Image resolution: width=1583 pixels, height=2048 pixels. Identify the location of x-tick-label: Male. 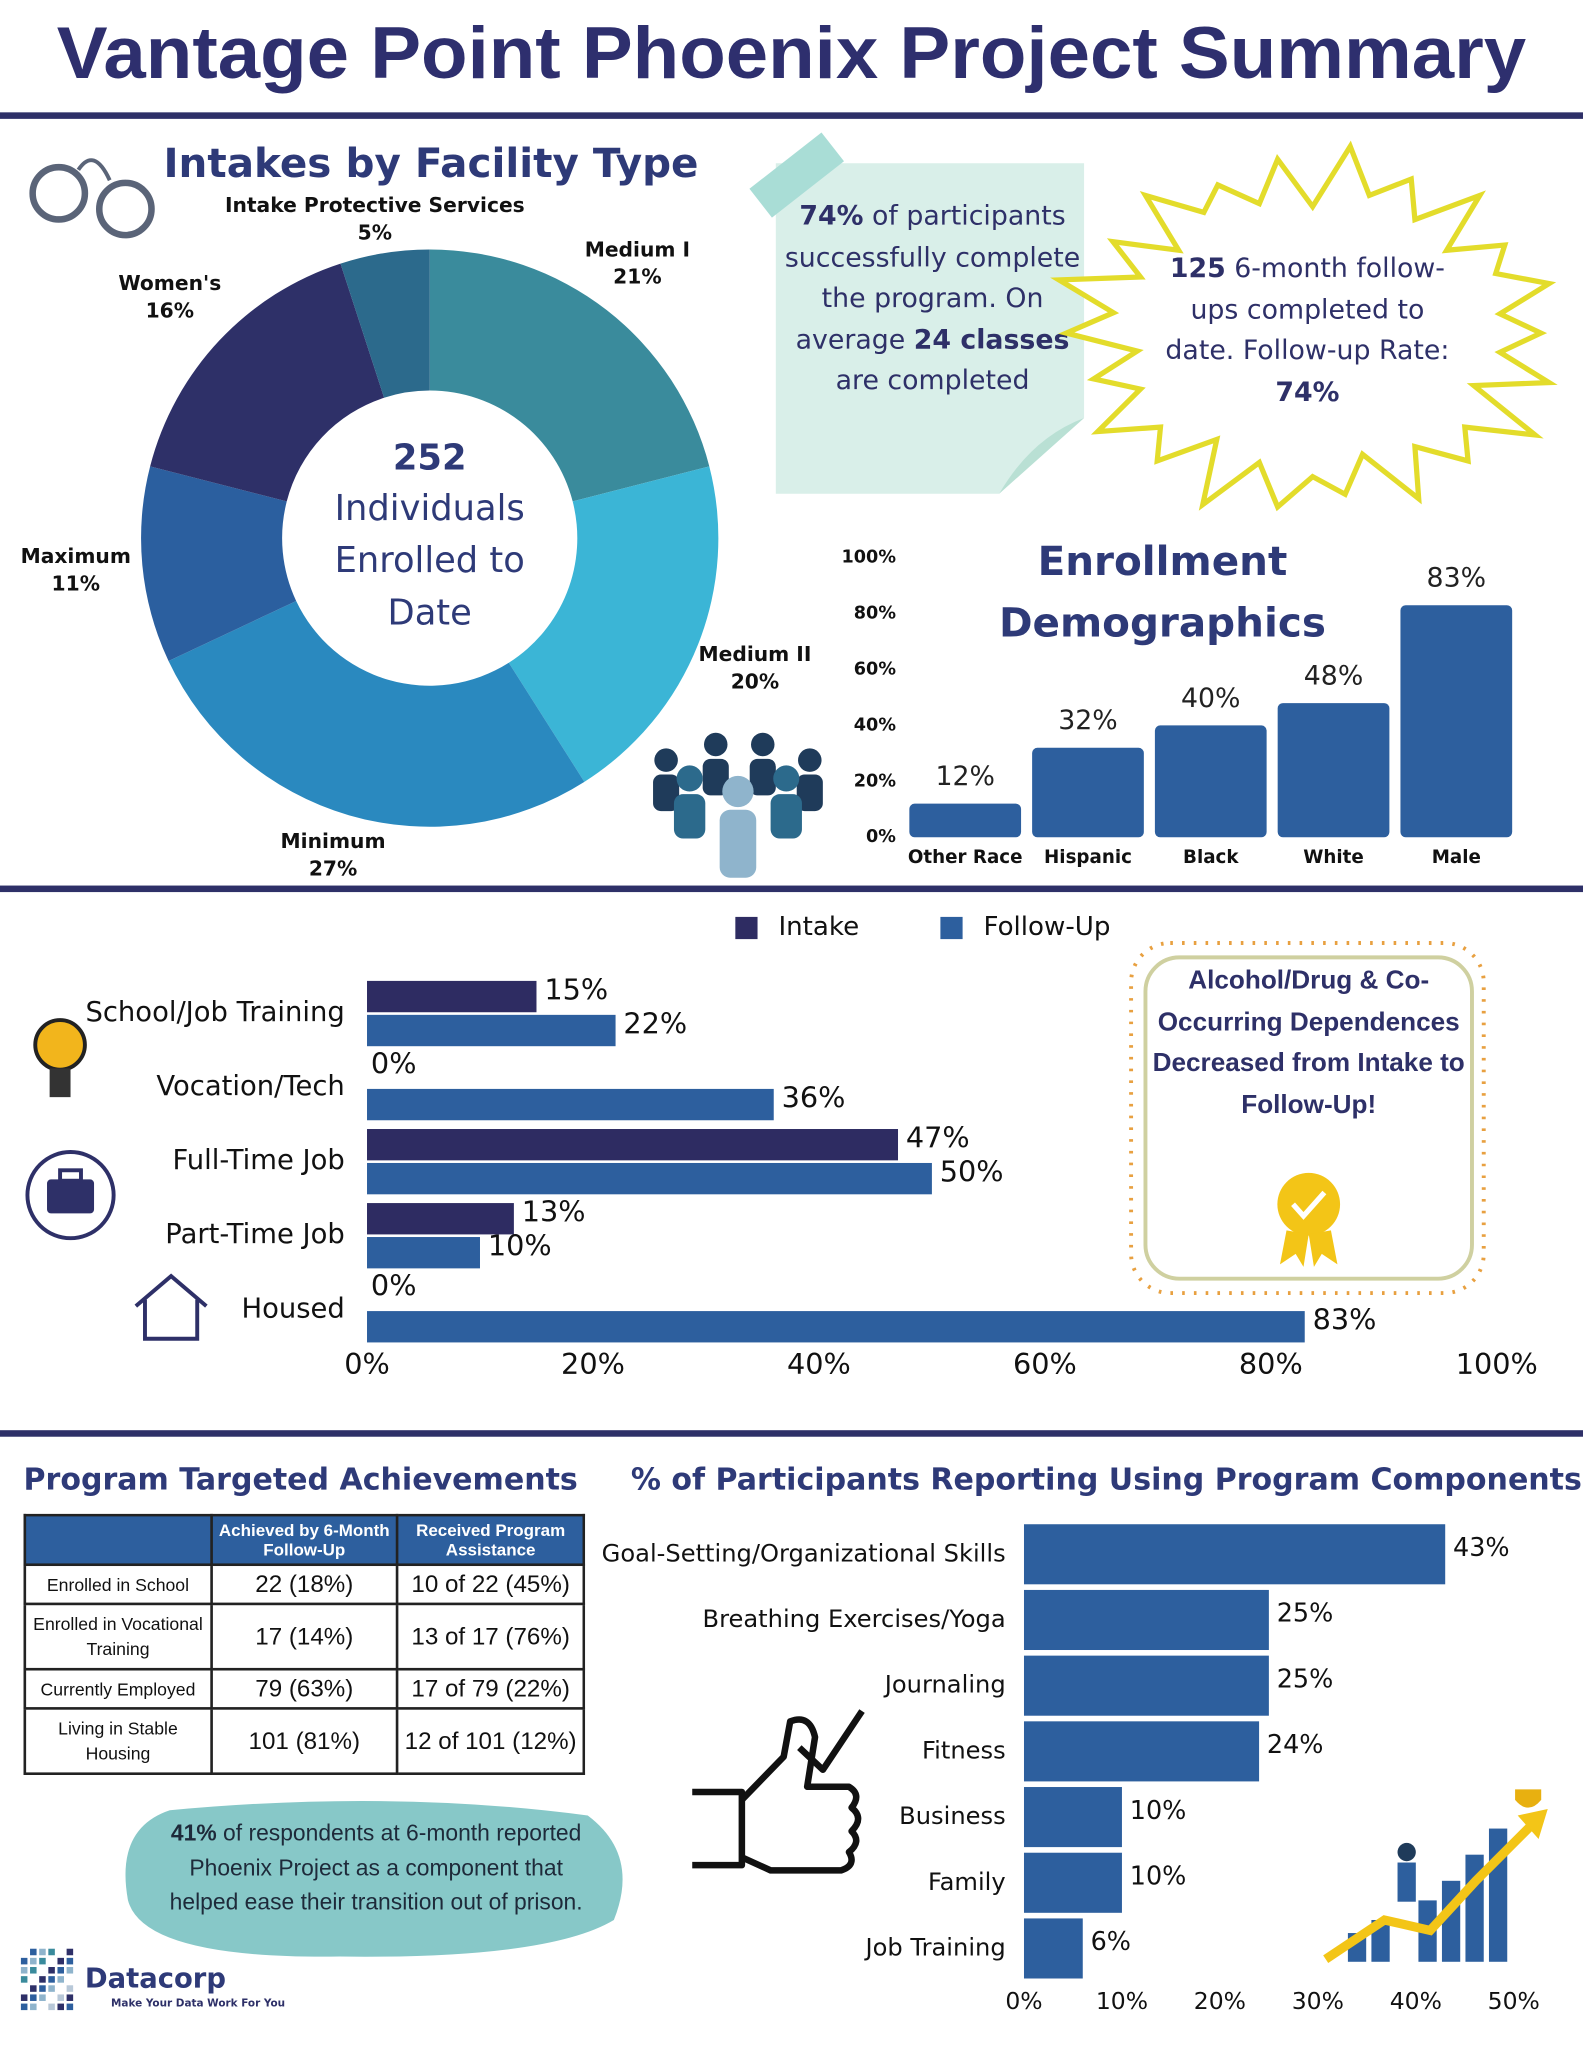
(1456, 857).